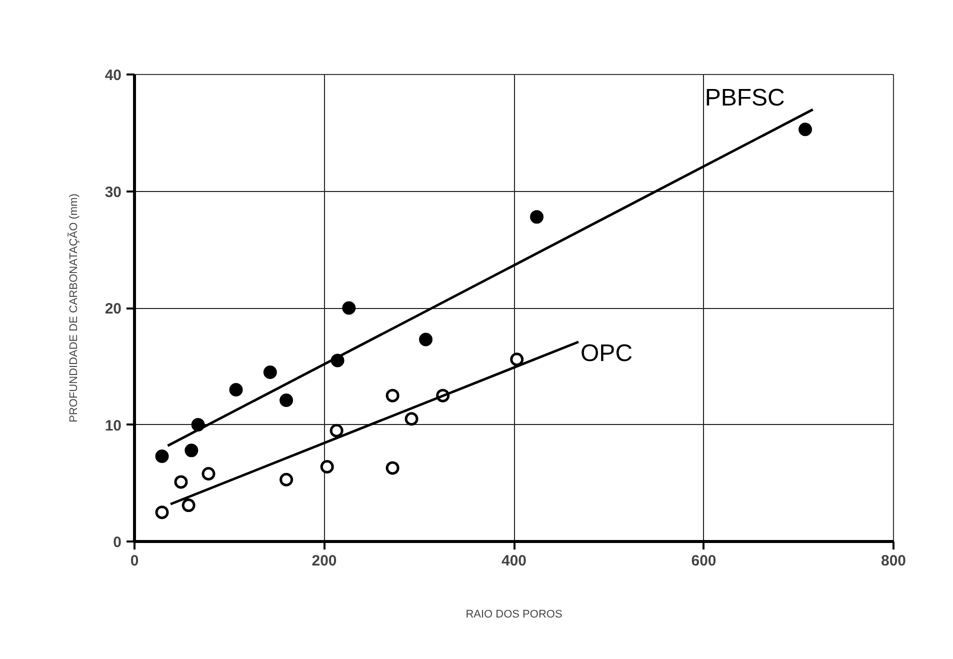  I want to click on series-label: OPC, so click(606, 353).